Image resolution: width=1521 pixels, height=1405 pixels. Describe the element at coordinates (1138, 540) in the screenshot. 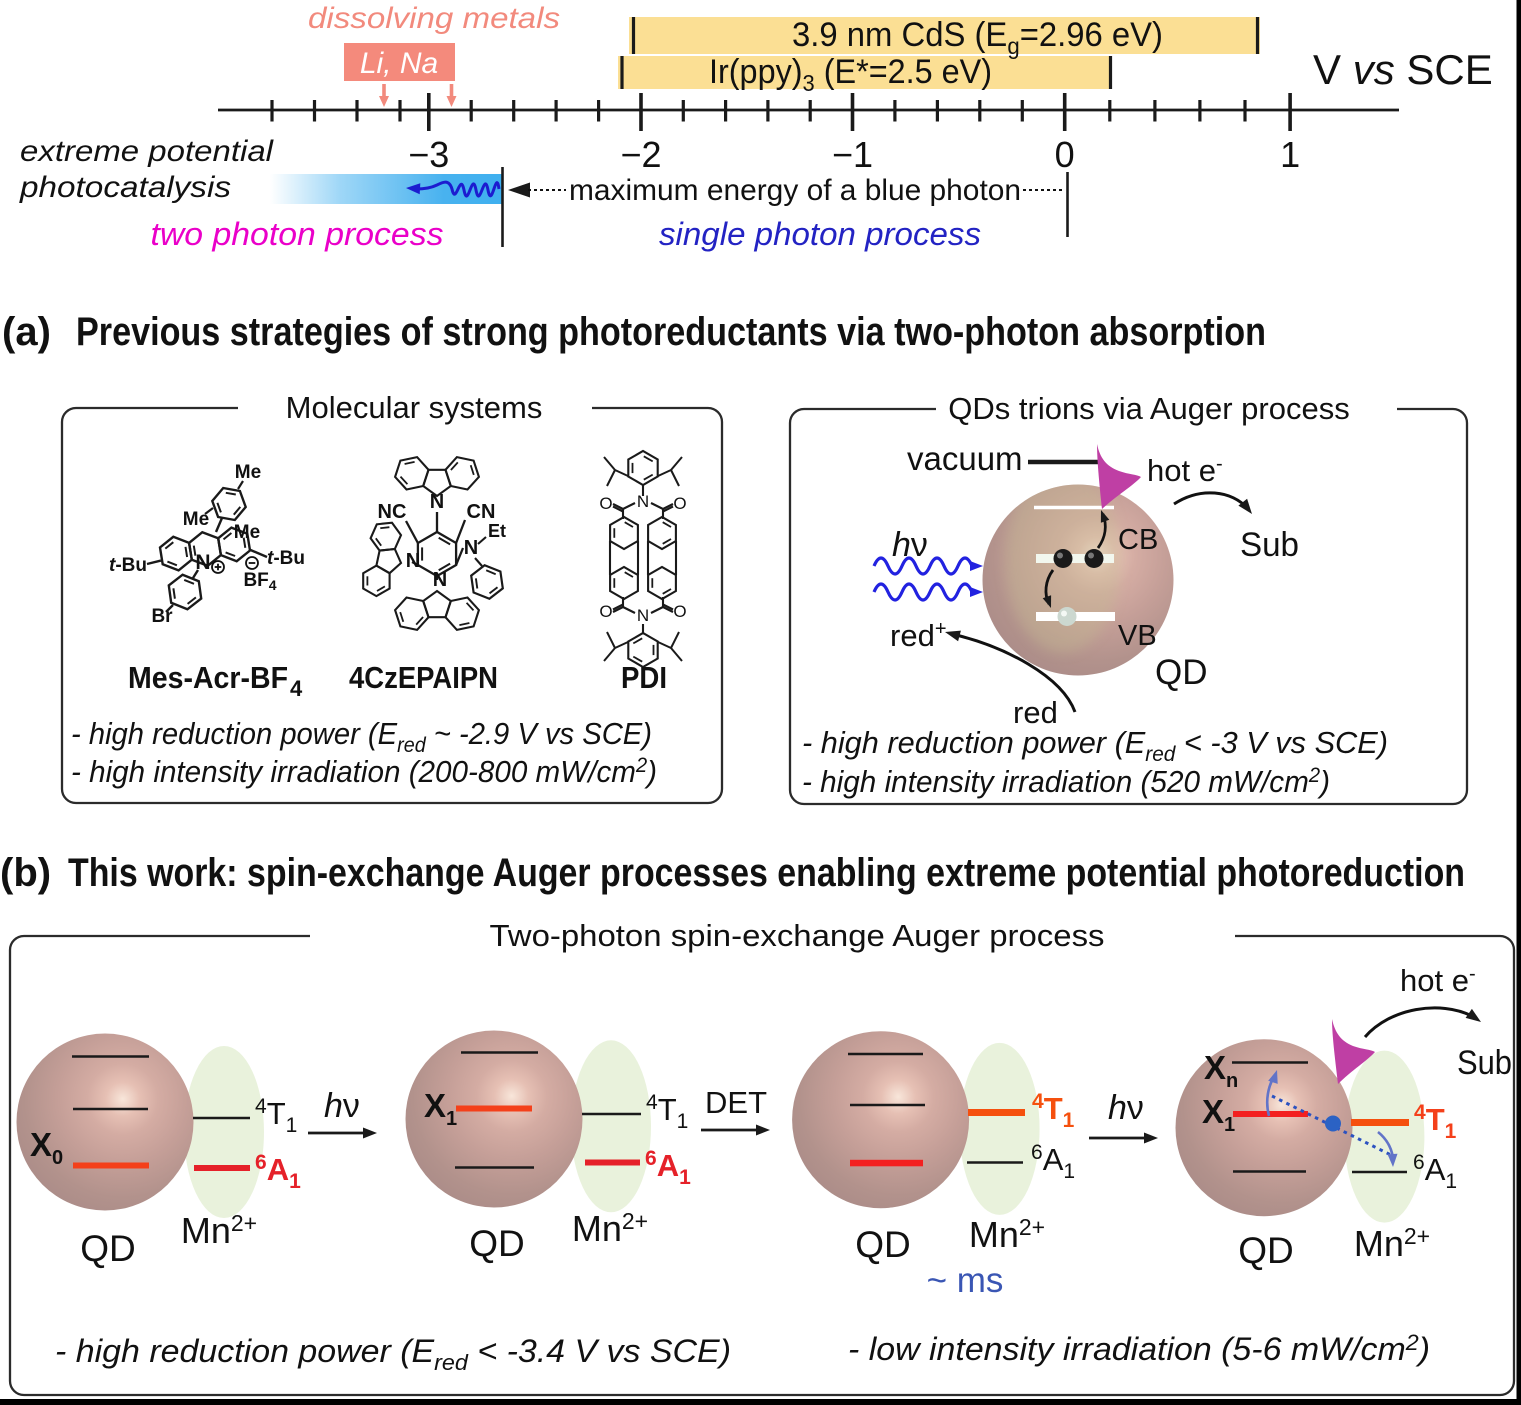

I see `svg-text: CB` at that location.